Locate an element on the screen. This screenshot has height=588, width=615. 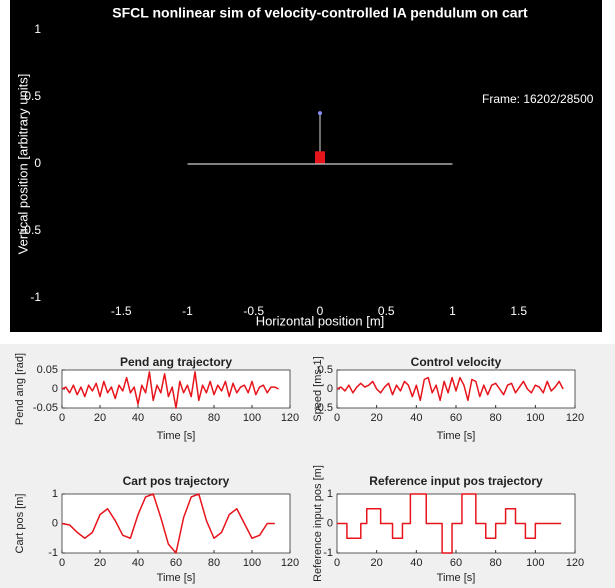
x-axis-label: Horizontal position [m] is located at coordinates (320, 320).